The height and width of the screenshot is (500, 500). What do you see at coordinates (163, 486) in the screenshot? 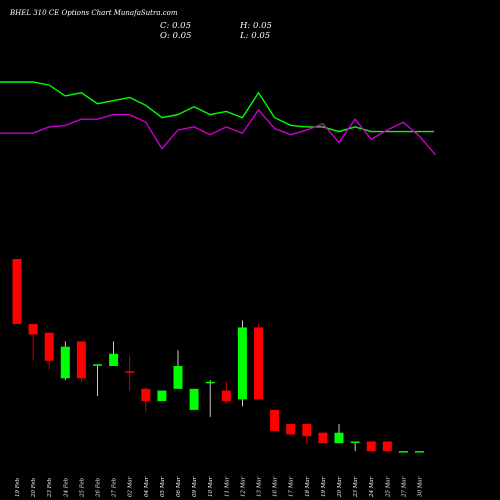
I see `x-tick-label: 05 Mar` at bounding box center [163, 486].